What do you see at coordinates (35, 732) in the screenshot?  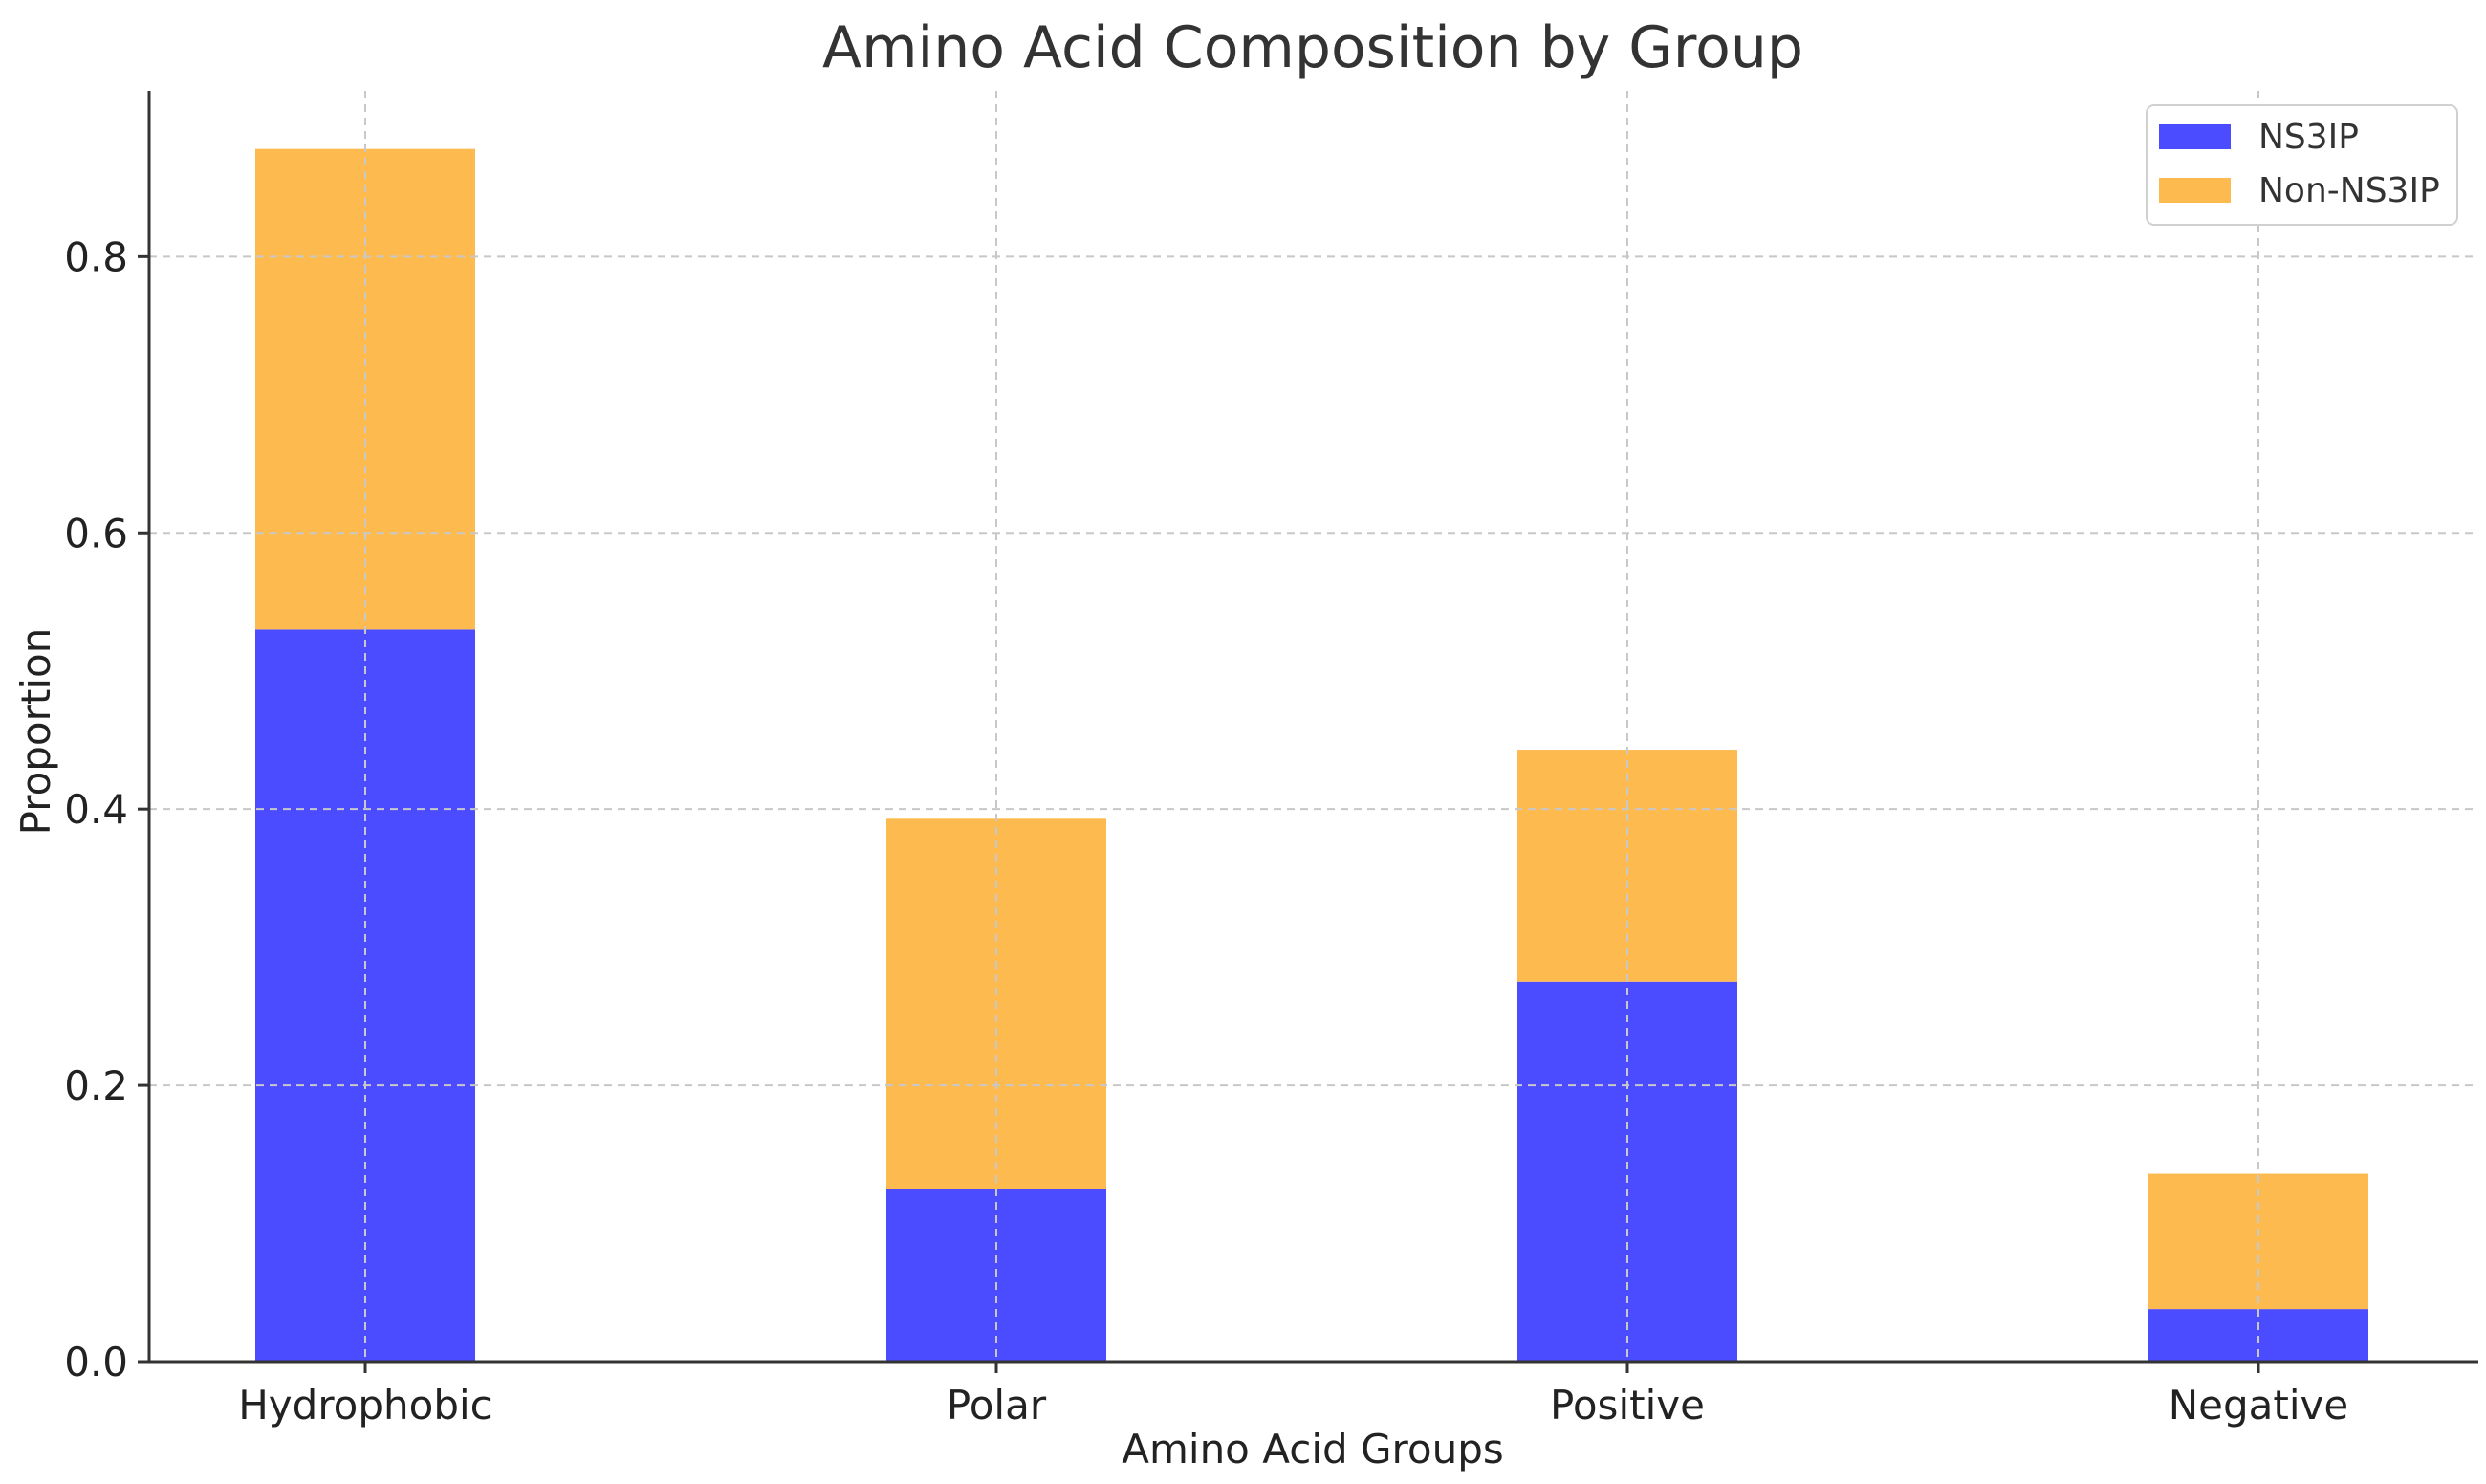 I see `y-axis-label: Proportion` at bounding box center [35, 732].